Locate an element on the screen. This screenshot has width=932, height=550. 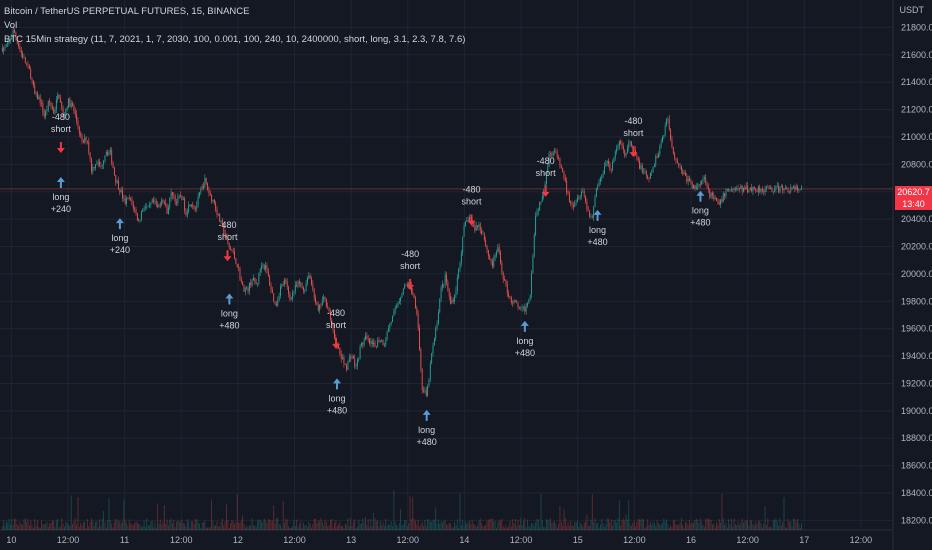
time-tick-label: 12:00 is located at coordinates (747, 540).